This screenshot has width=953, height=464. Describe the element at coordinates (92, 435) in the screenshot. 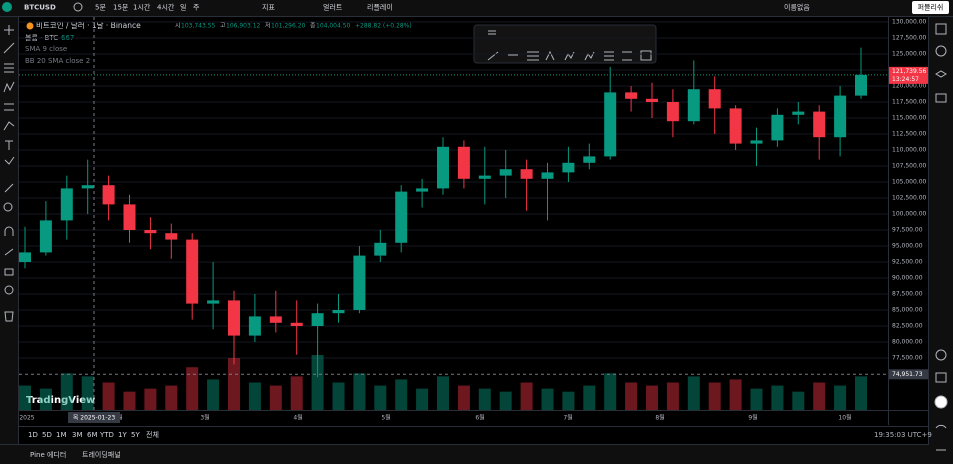

I see `range-button: 6M` at that location.